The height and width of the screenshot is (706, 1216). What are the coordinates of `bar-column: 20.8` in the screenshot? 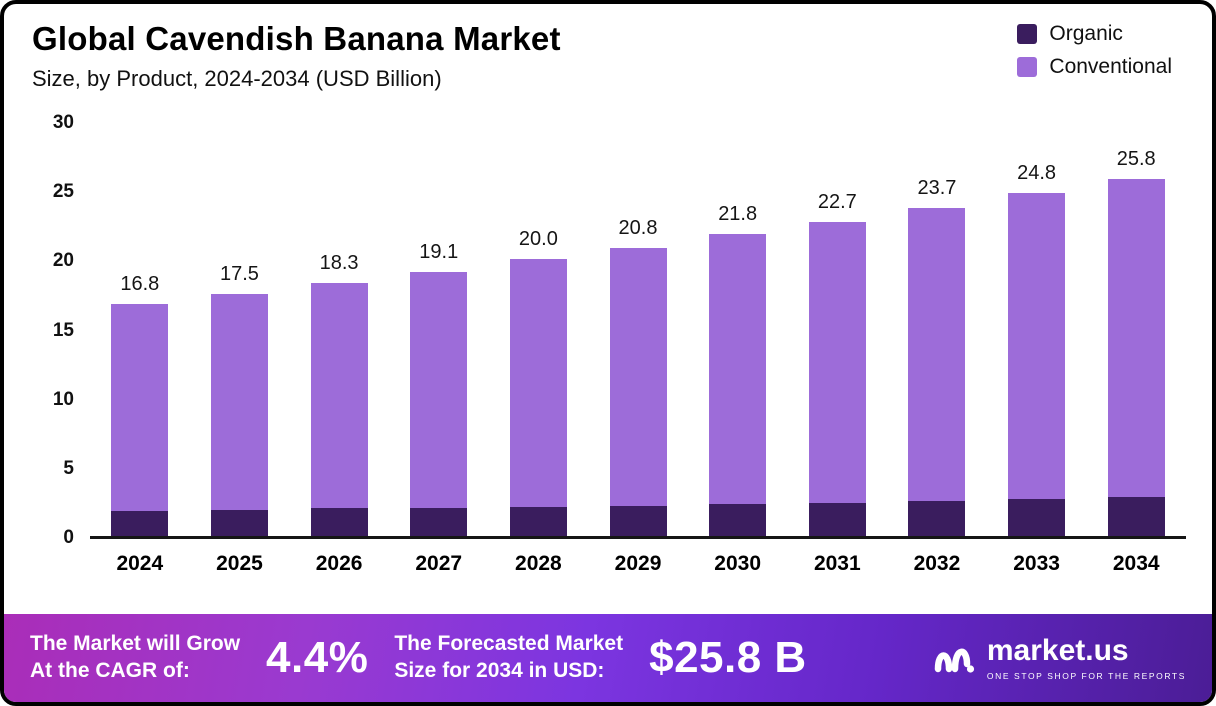 It's located at (638, 330).